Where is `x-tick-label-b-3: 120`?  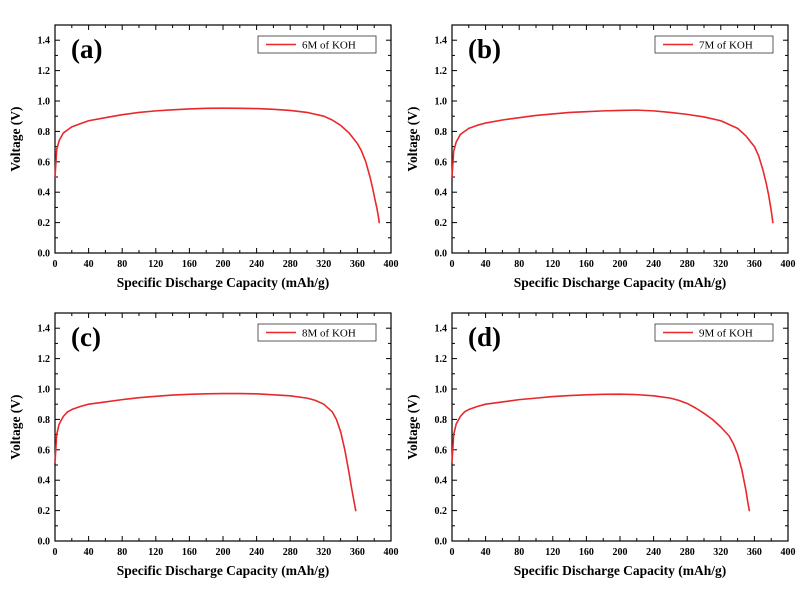
x-tick-label-b-3: 120 is located at coordinates (552, 264).